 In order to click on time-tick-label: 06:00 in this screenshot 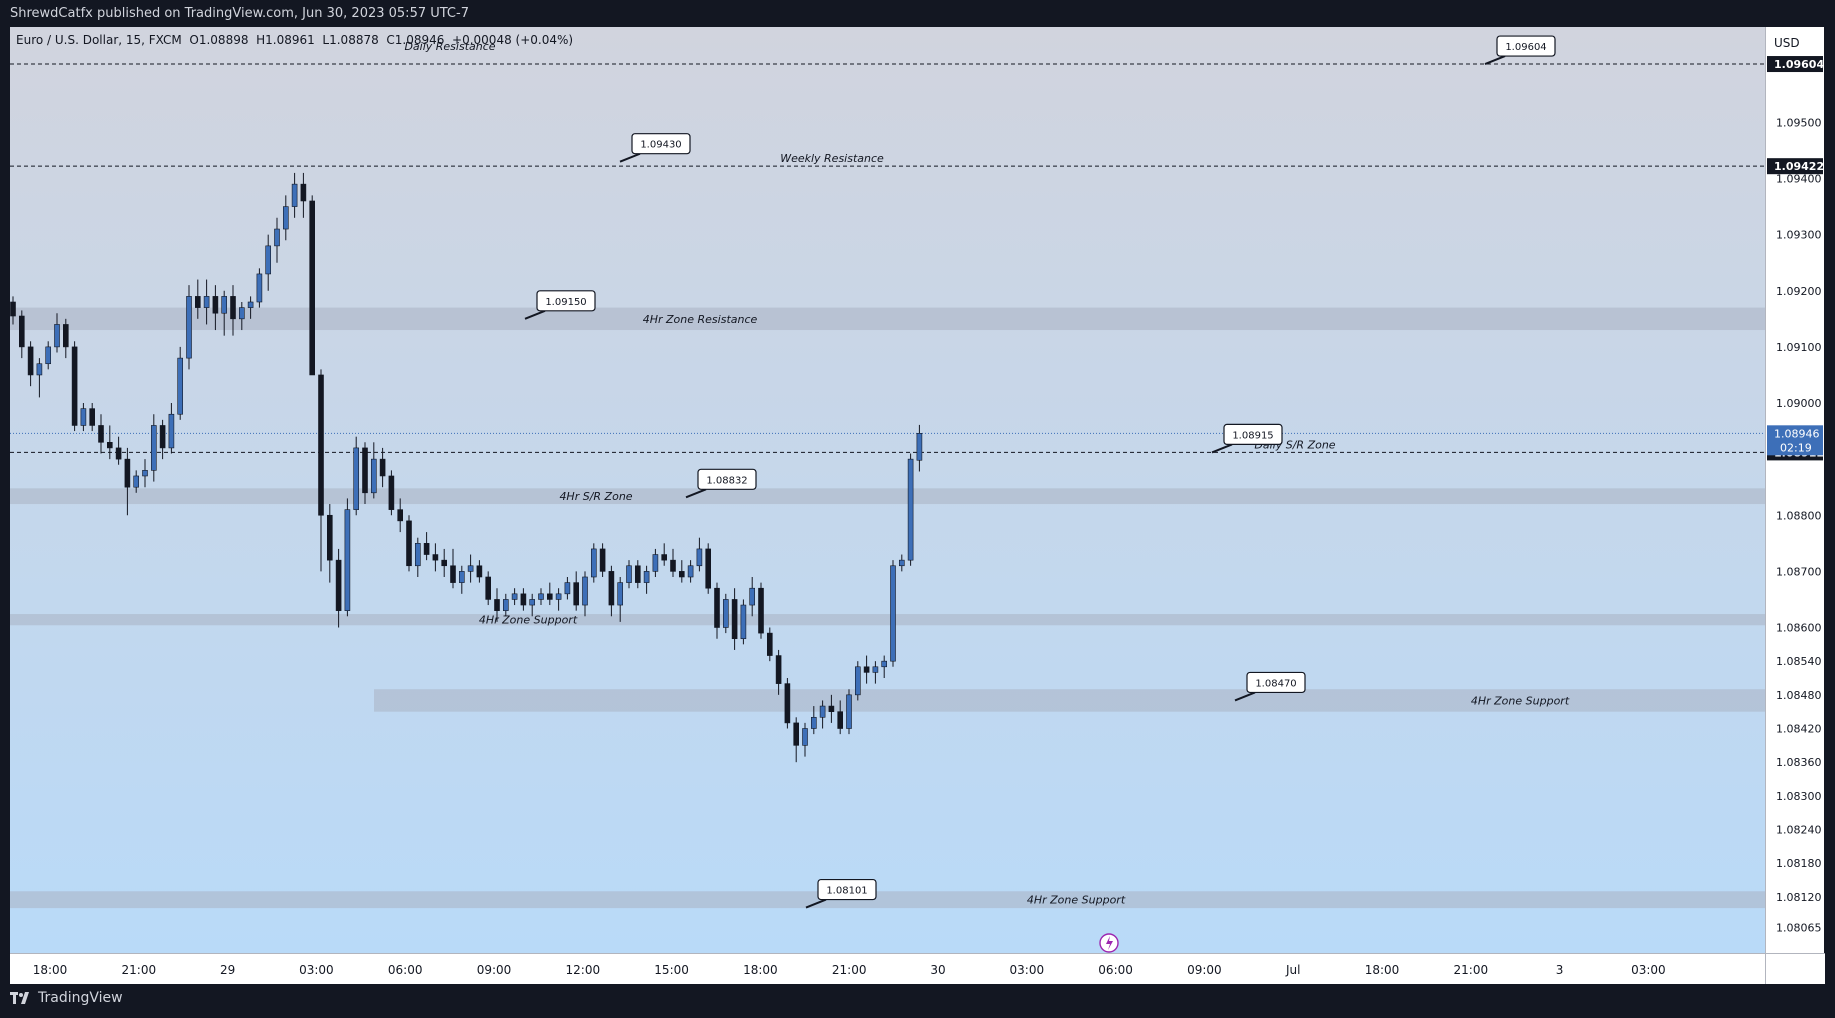, I will do `click(405, 970)`.